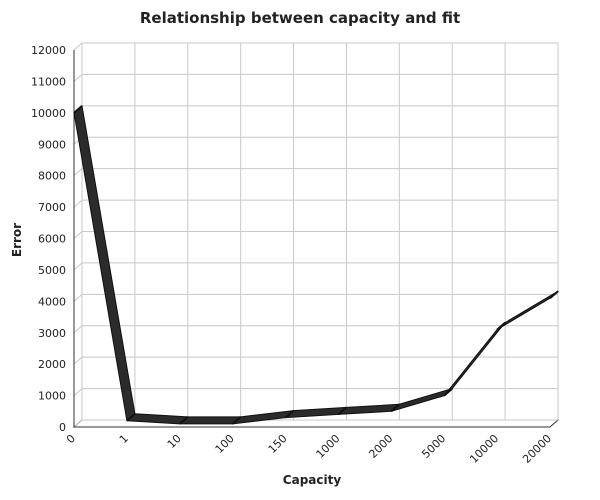  I want to click on x-tick-label: 5000, so click(433, 446).